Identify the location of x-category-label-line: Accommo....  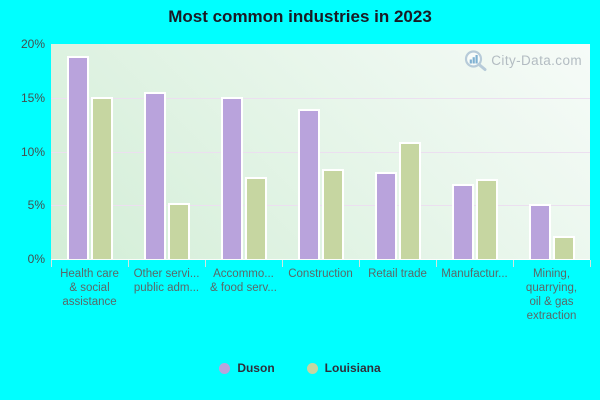
(243, 274).